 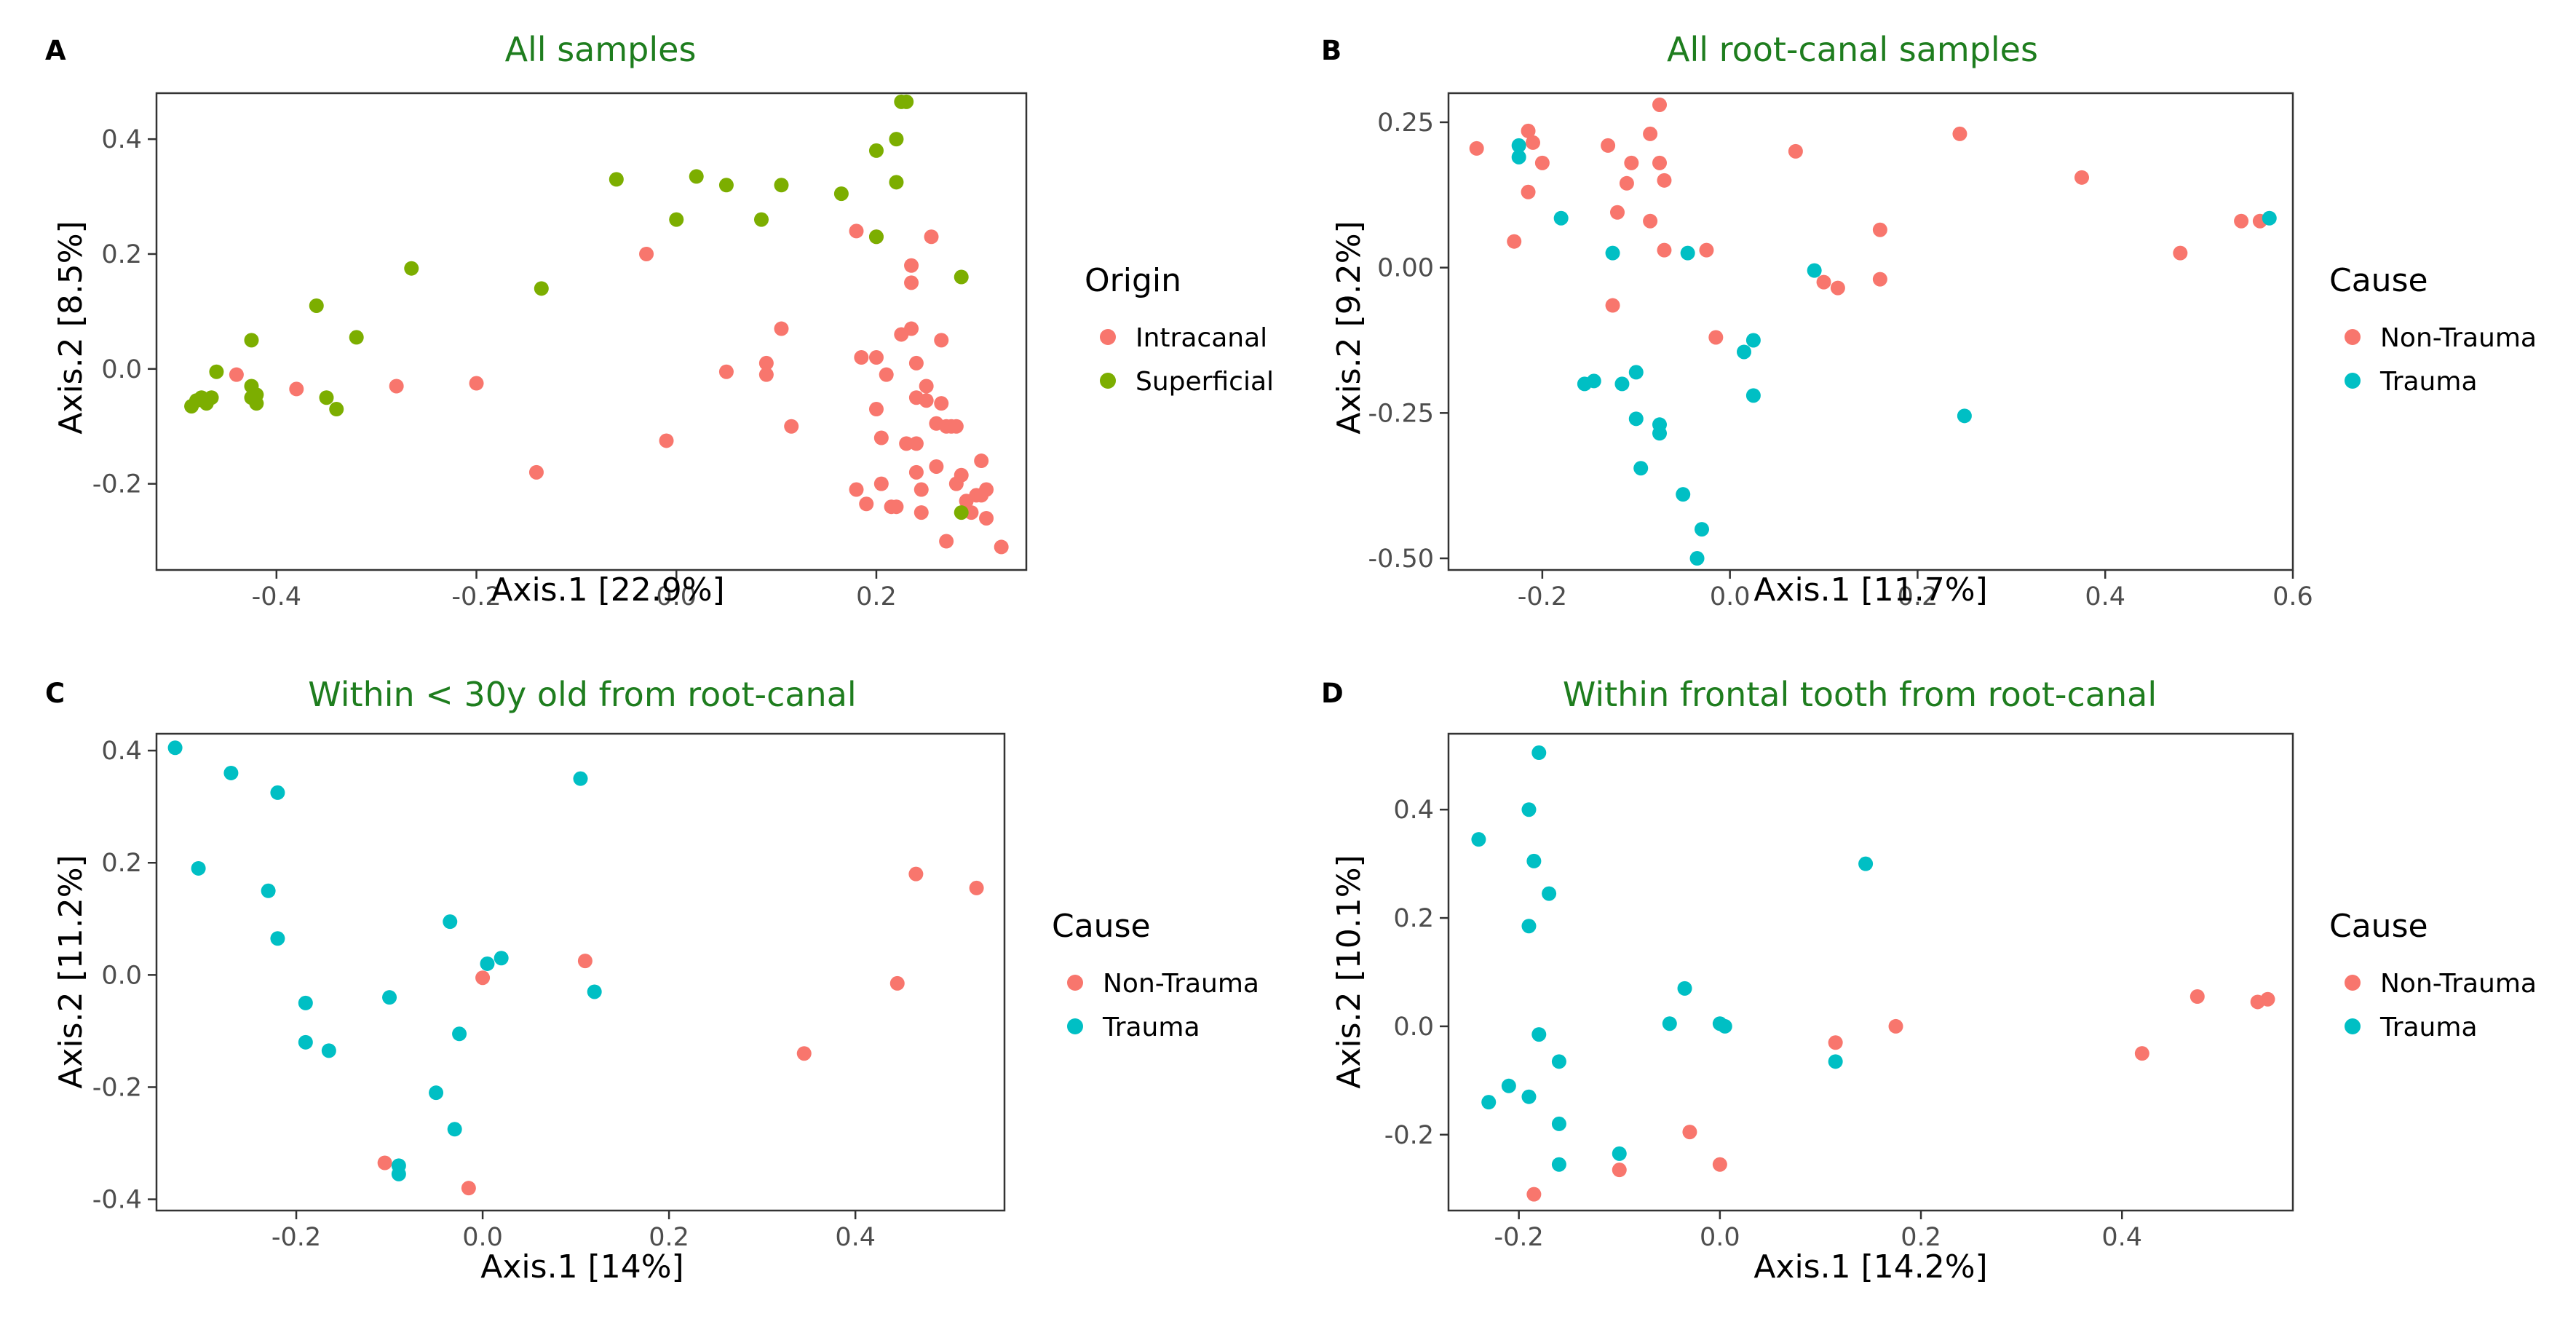 I want to click on y-tick-label: 0.4, so click(x=1413, y=810).